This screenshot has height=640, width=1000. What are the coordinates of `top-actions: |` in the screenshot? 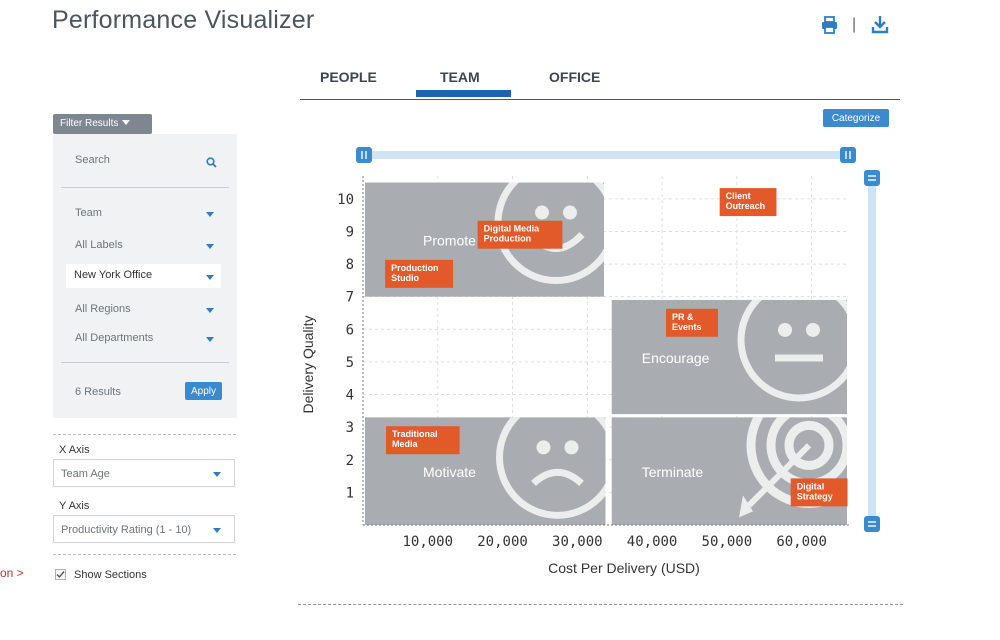 It's located at (856, 26).